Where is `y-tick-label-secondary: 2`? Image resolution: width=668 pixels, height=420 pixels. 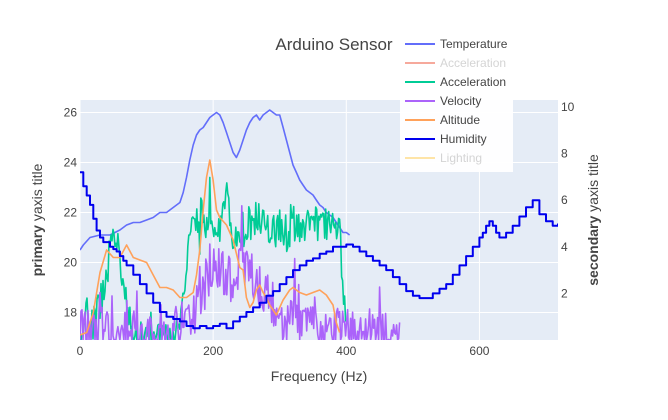 y-tick-label-secondary: 2 is located at coordinates (564, 293).